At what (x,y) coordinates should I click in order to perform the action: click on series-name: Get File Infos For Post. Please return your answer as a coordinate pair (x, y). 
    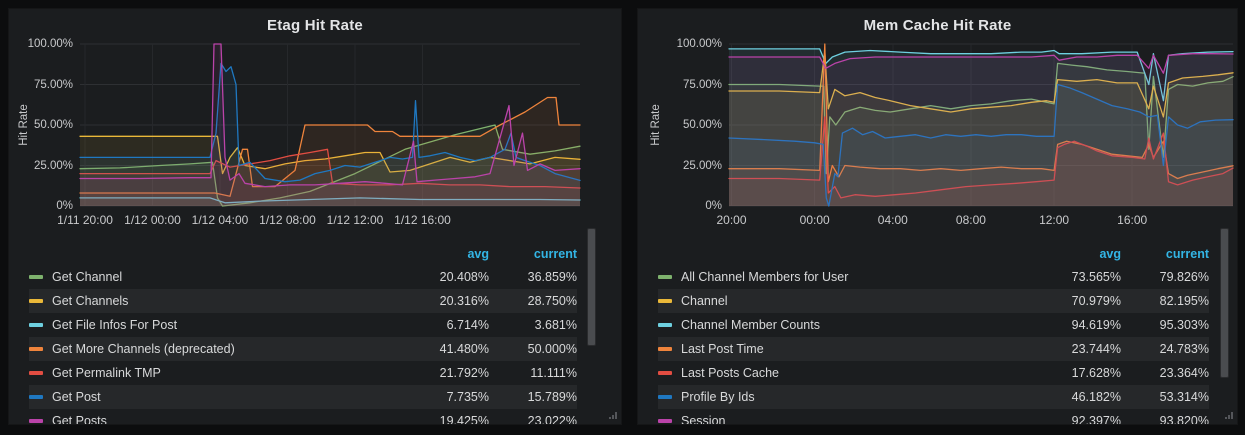
    Looking at the image, I should click on (115, 325).